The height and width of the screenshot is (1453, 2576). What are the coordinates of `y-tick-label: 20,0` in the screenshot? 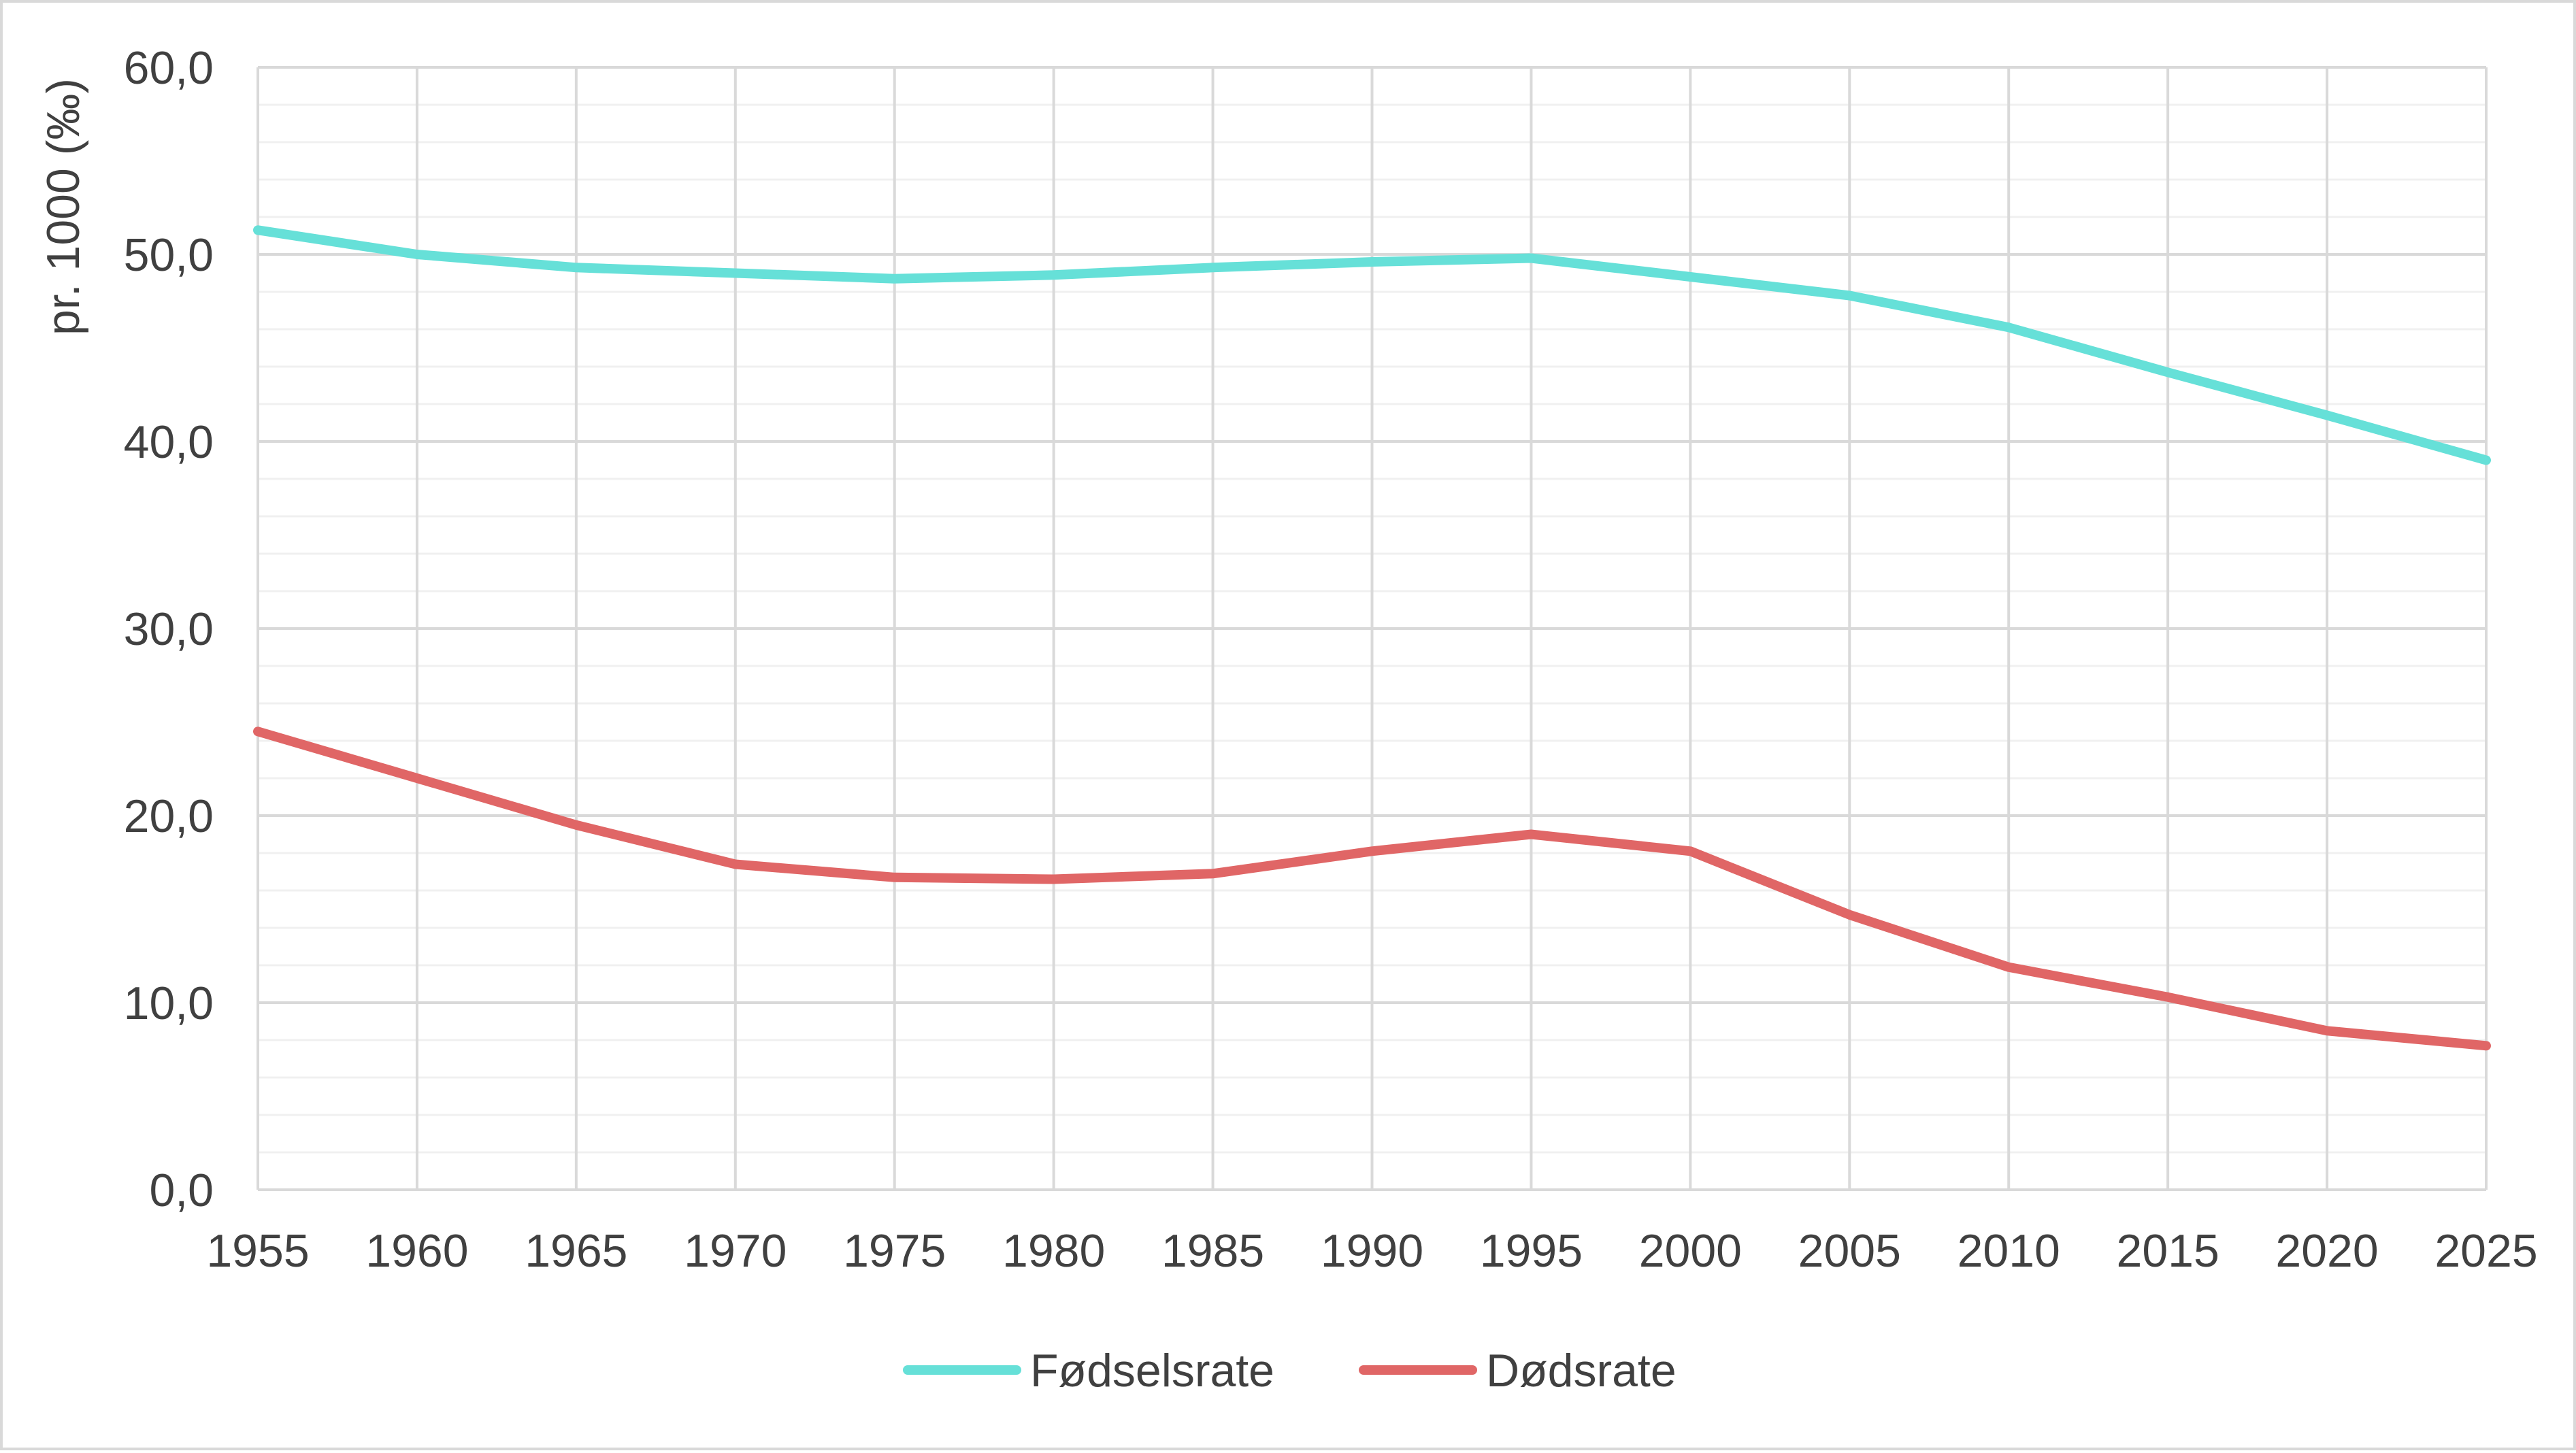 It's located at (169, 816).